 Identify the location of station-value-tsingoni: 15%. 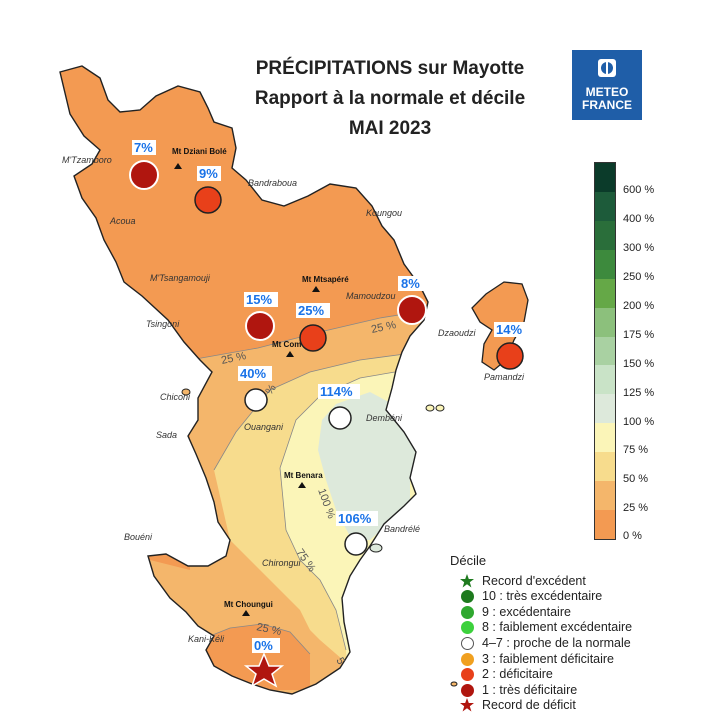
(259, 299).